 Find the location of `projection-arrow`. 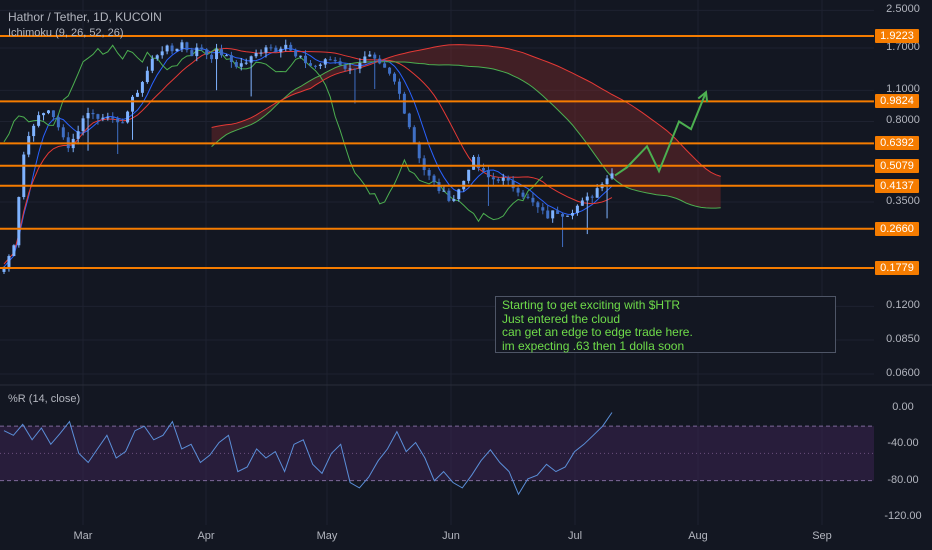

projection-arrow is located at coordinates (661, 133).